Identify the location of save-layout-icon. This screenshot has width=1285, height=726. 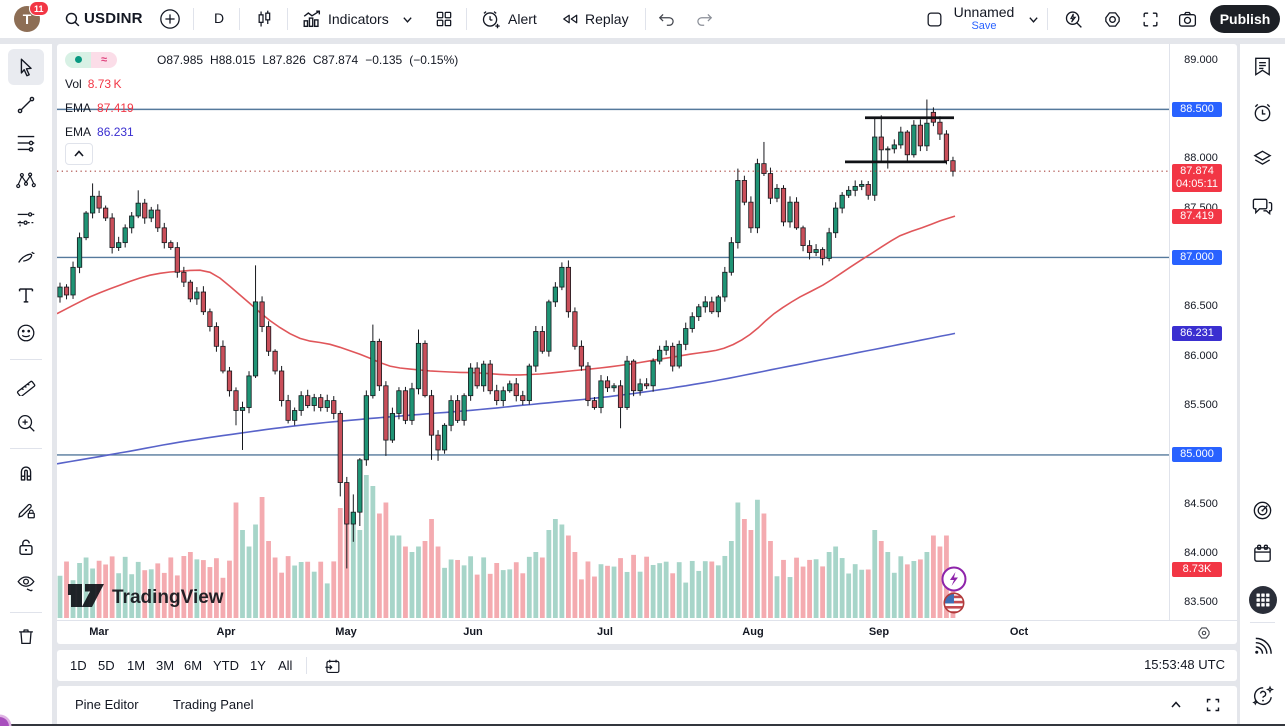
(934, 19).